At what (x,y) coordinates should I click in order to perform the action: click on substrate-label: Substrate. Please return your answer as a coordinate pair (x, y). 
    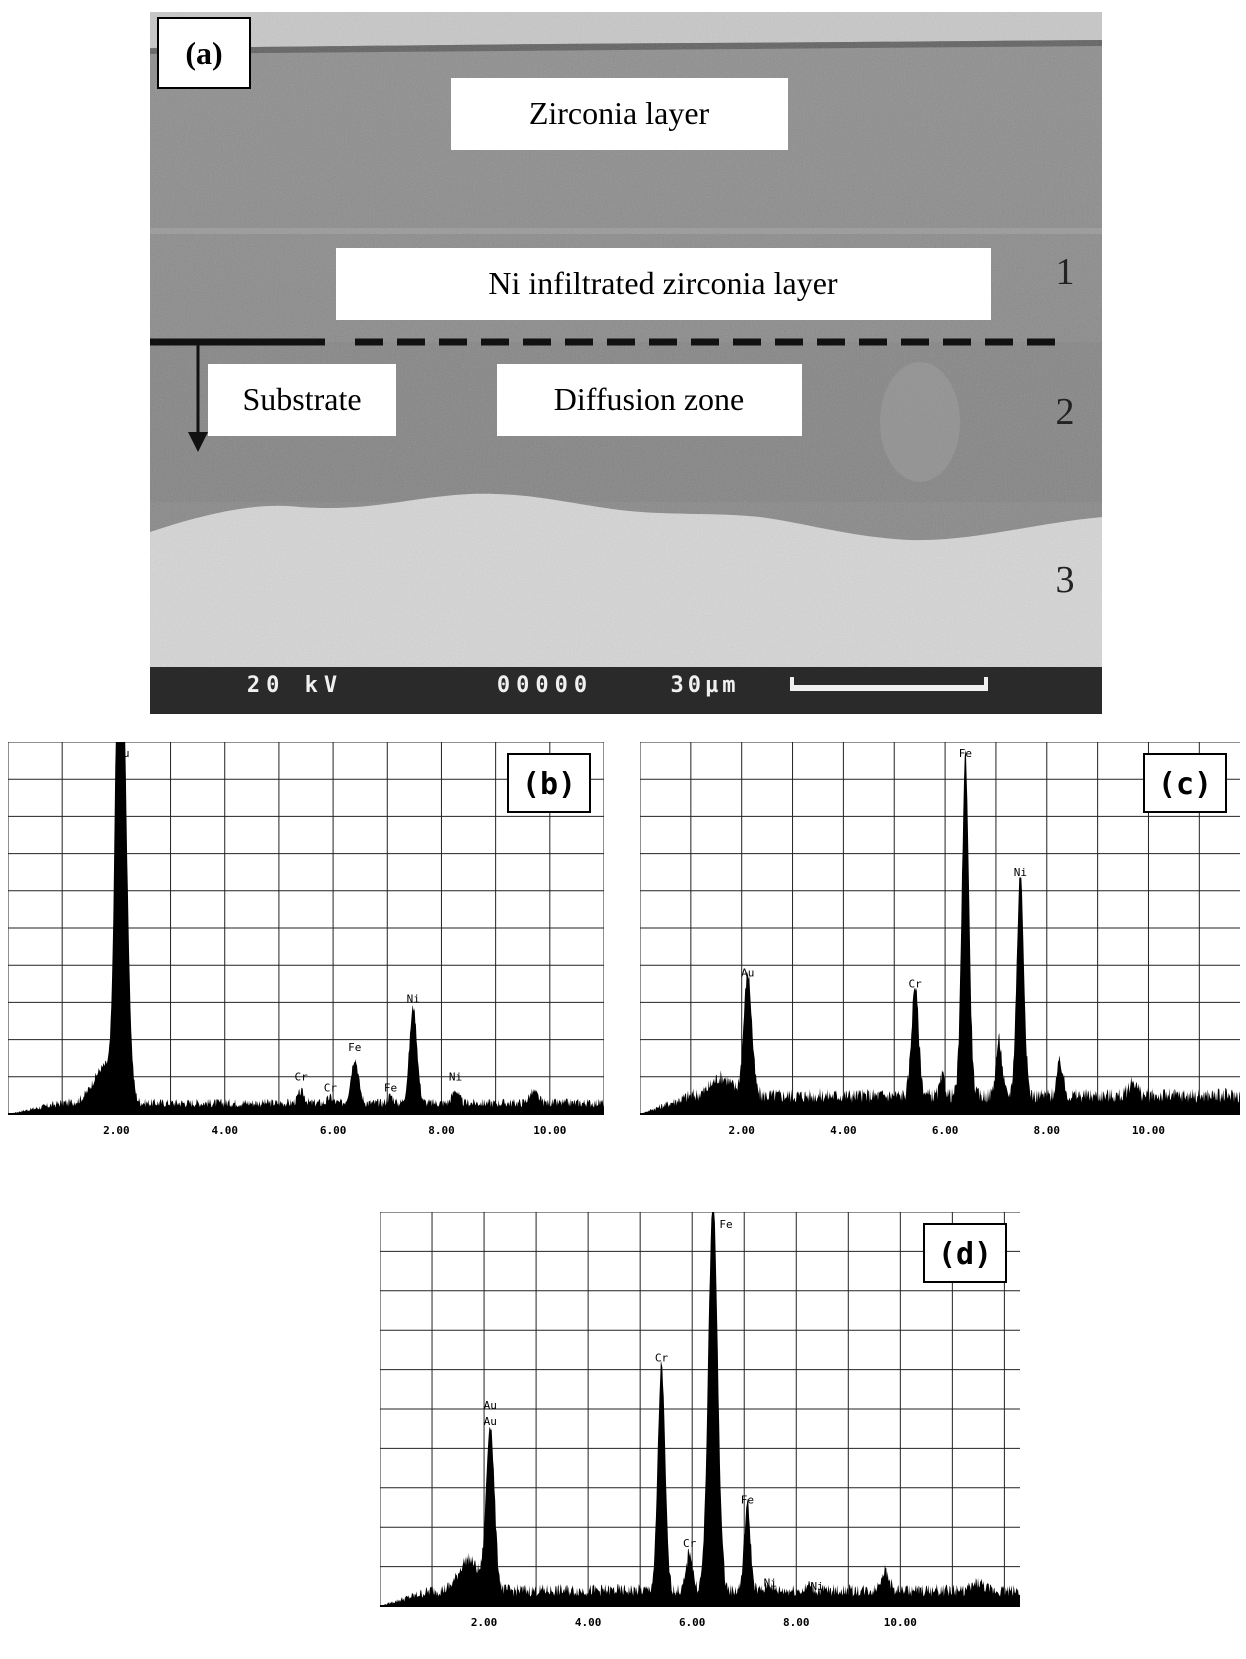
    Looking at the image, I should click on (301, 399).